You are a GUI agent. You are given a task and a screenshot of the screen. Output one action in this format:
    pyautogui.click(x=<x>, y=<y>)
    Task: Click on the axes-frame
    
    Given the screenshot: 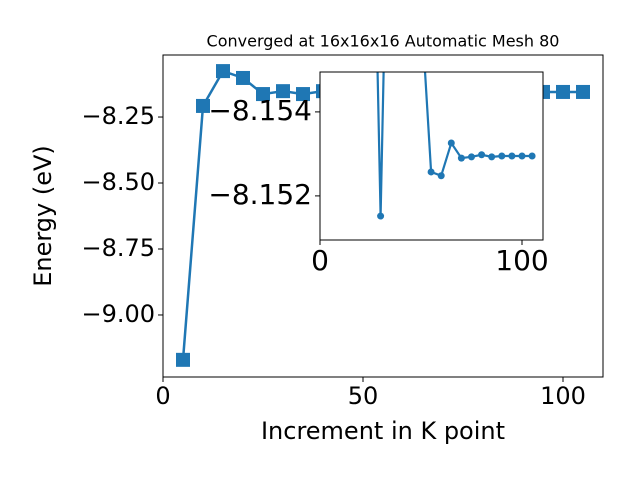 What is the action you would take?
    pyautogui.click(x=431, y=156)
    